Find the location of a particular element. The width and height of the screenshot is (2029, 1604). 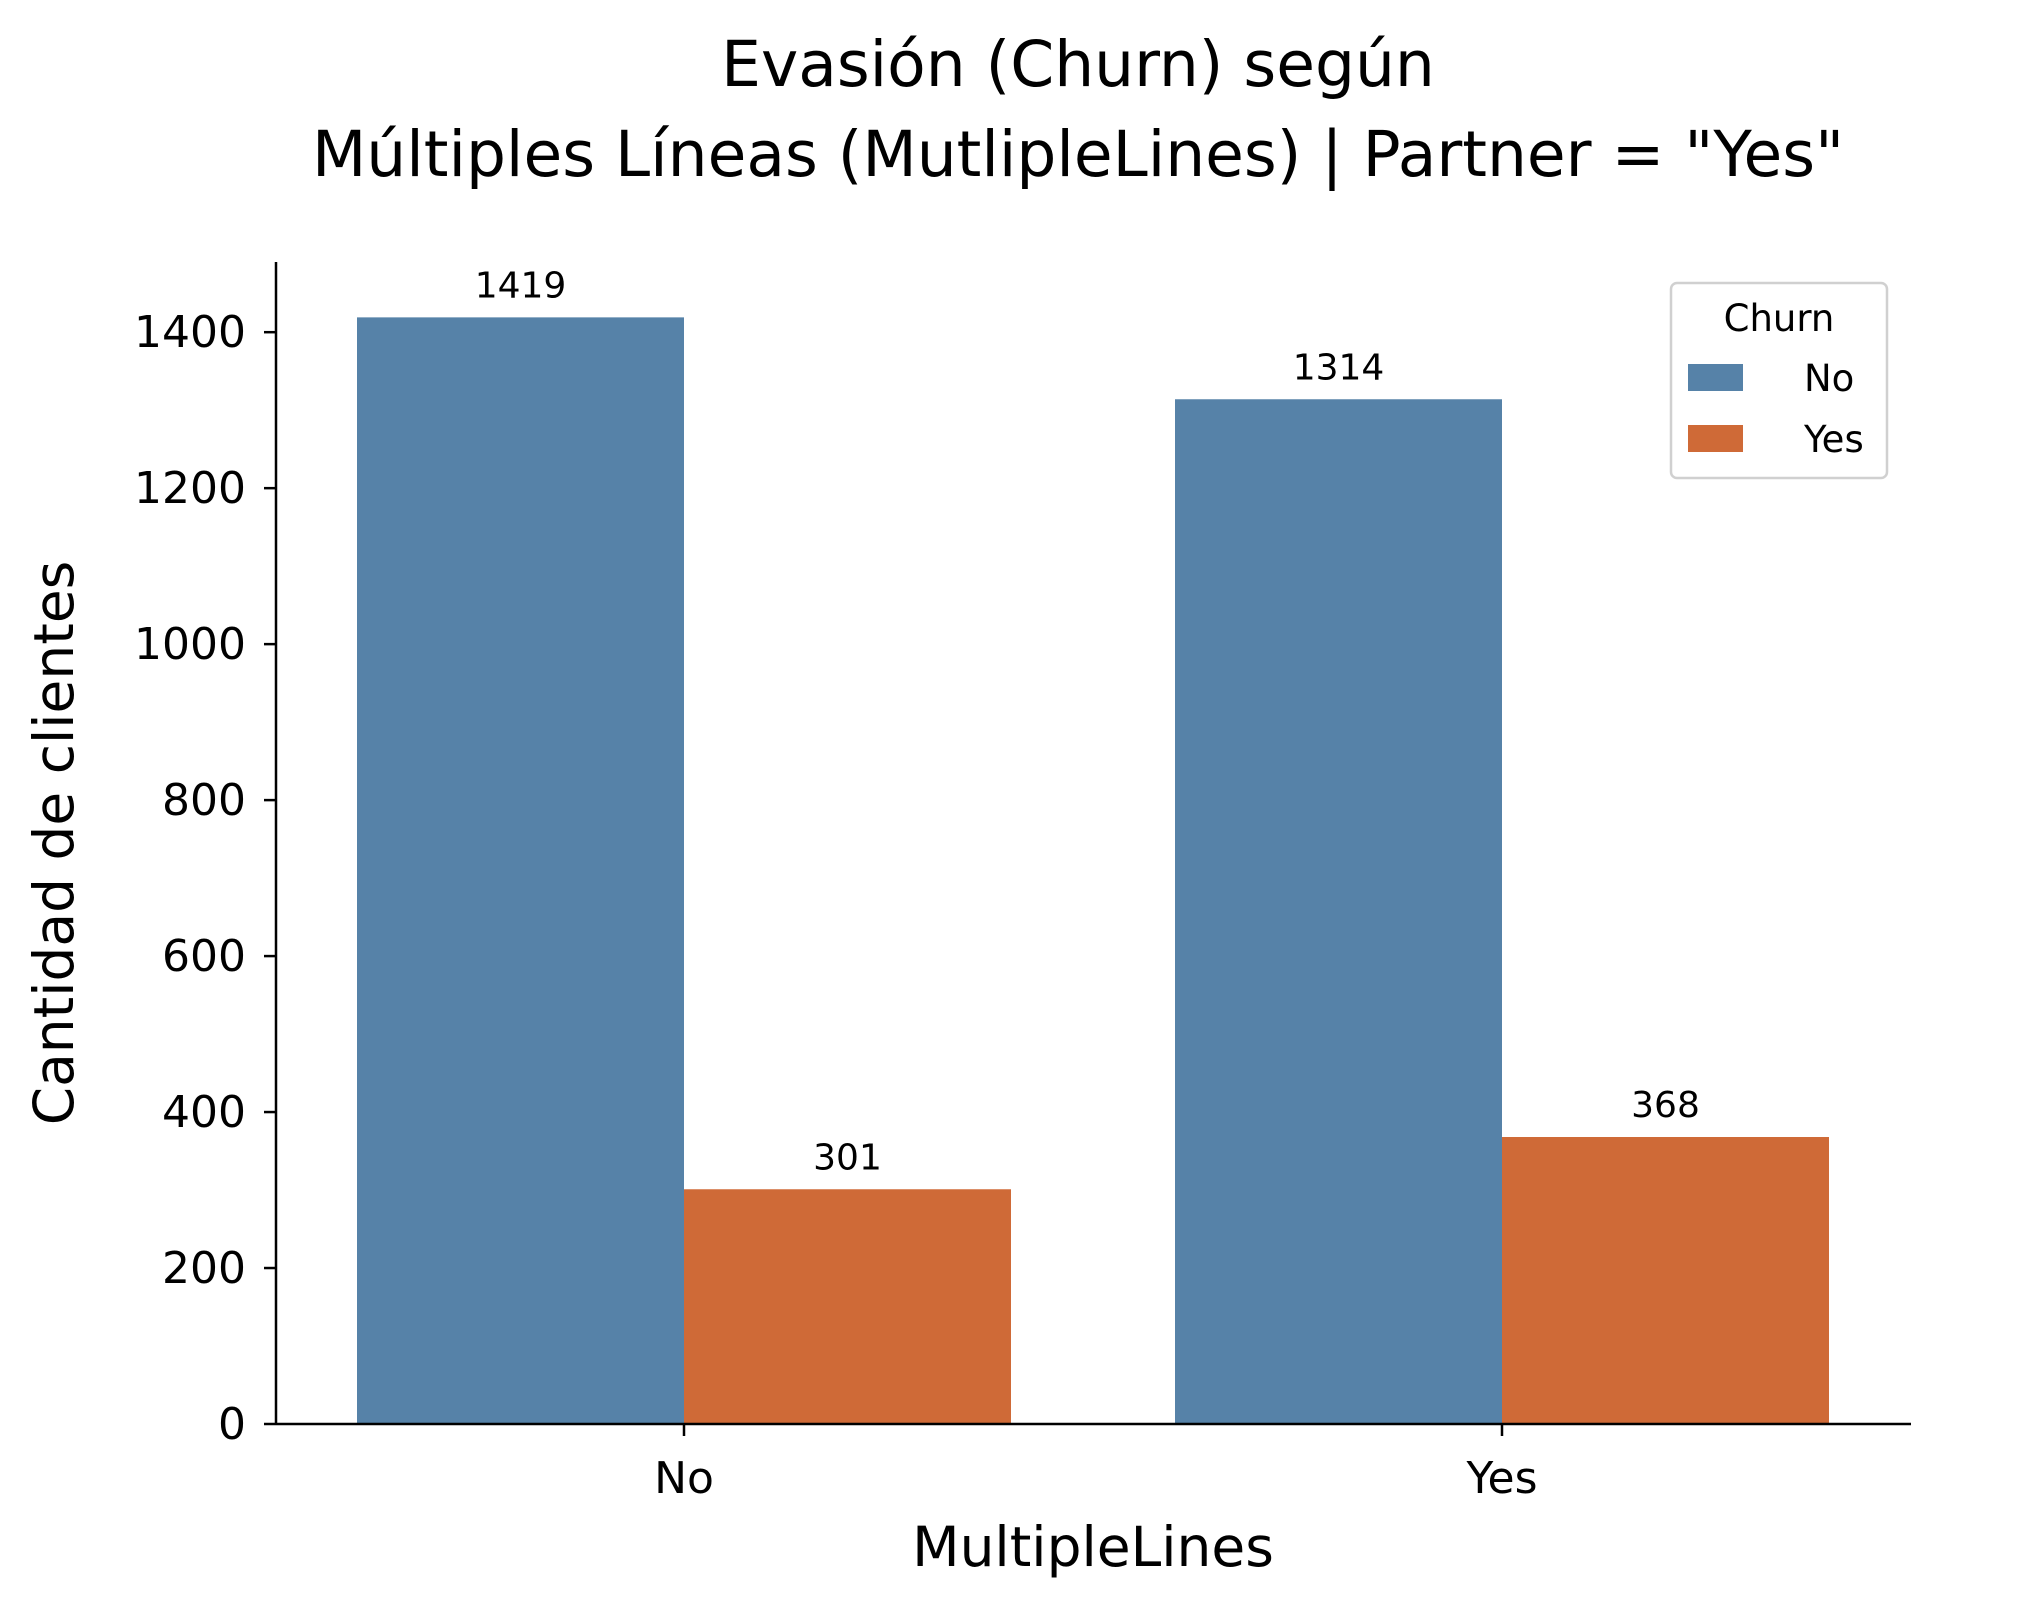

x-tick-label: No is located at coordinates (684, 1478).